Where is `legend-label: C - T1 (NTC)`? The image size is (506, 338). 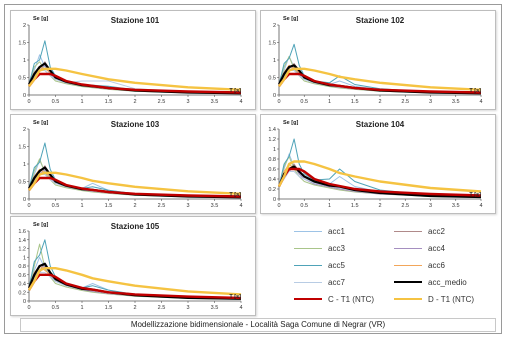 legend-label: C - T1 (NTC) is located at coordinates (351, 299).